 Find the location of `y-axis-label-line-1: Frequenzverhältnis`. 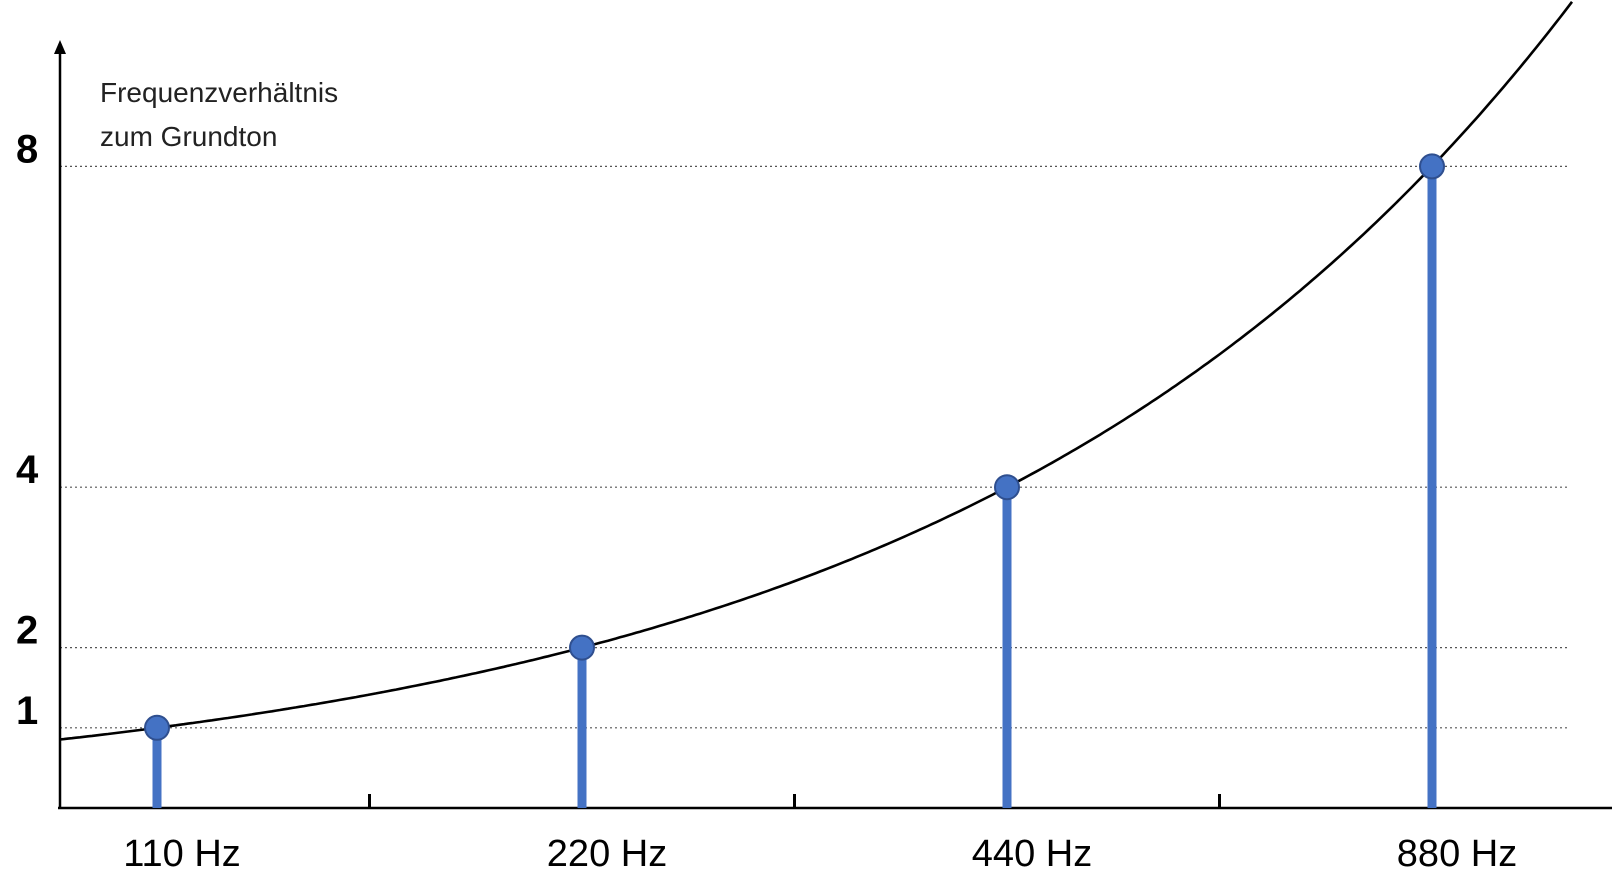

y-axis-label-line-1: Frequenzverhältnis is located at coordinates (219, 92).